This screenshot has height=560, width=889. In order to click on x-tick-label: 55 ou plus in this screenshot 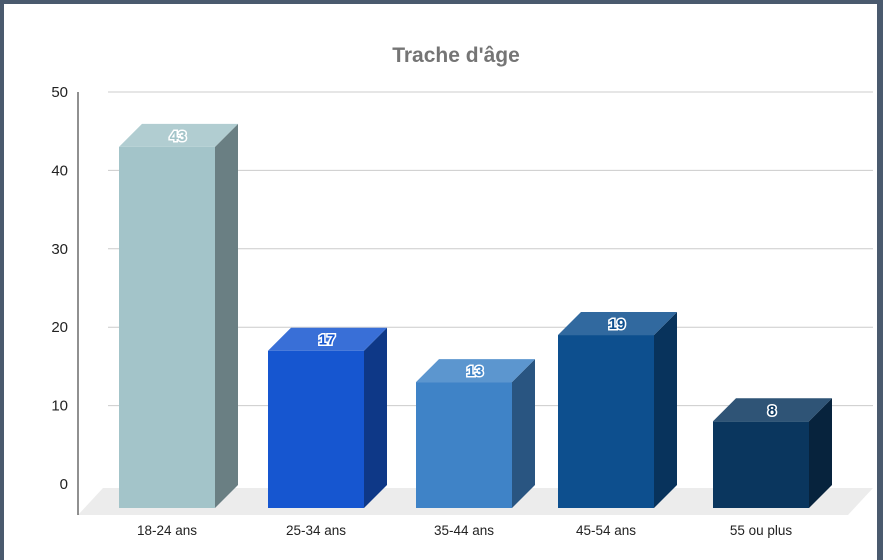, I will do `click(761, 530)`.